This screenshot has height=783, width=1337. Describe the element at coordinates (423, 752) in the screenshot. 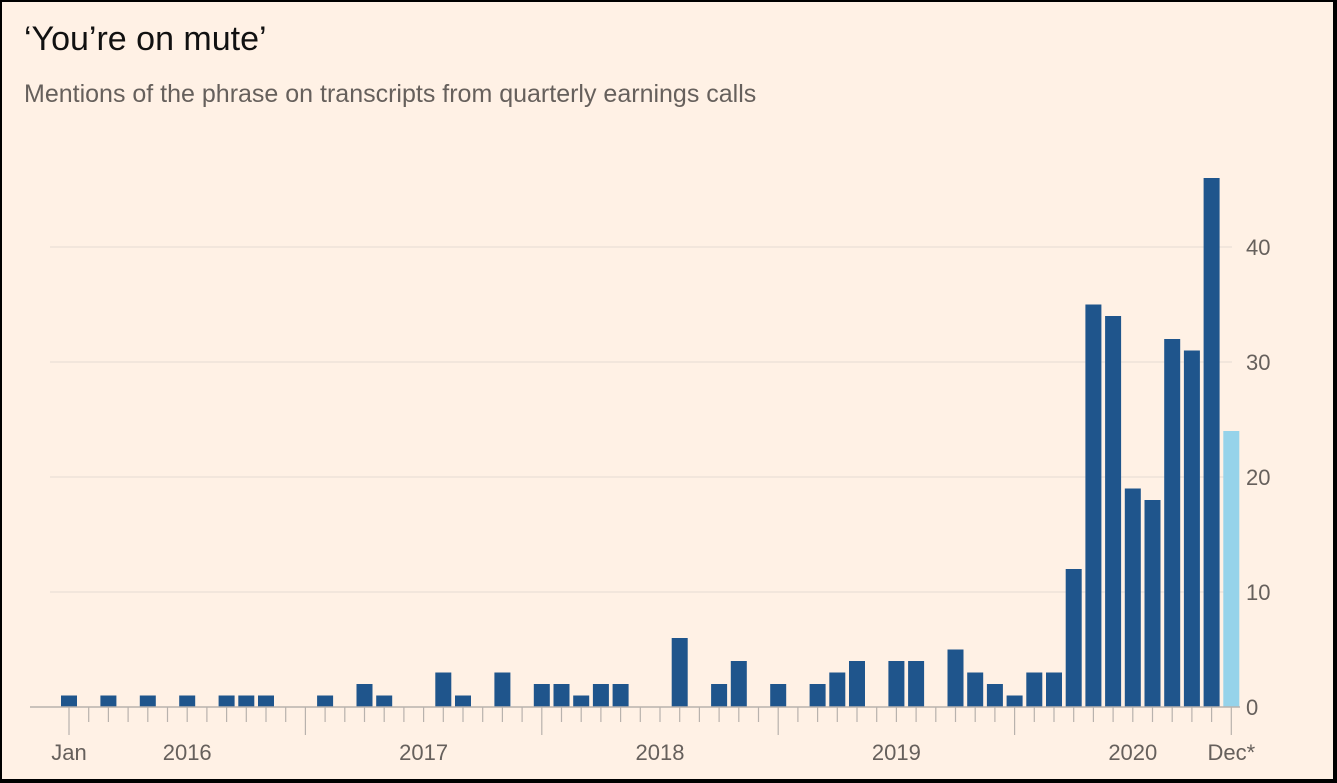

I see `x-tick-label: 2017` at that location.